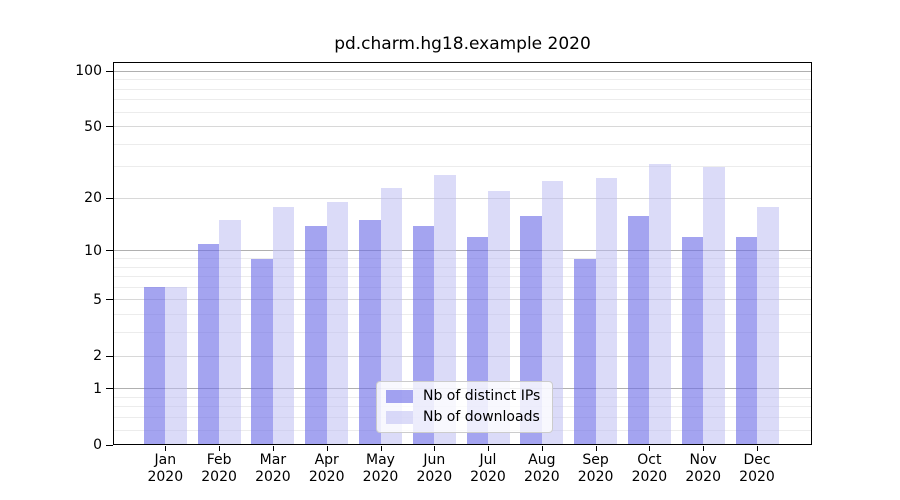 The image size is (900, 500). What do you see at coordinates (746, 341) in the screenshot?
I see `bar-nb-of-distinct-ips-dec` at bounding box center [746, 341].